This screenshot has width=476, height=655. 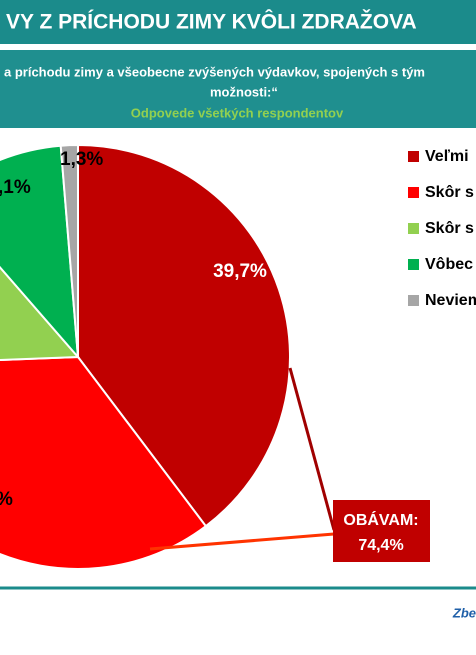 What do you see at coordinates (81, 159) in the screenshot?
I see `data-label: 1,3%` at bounding box center [81, 159].